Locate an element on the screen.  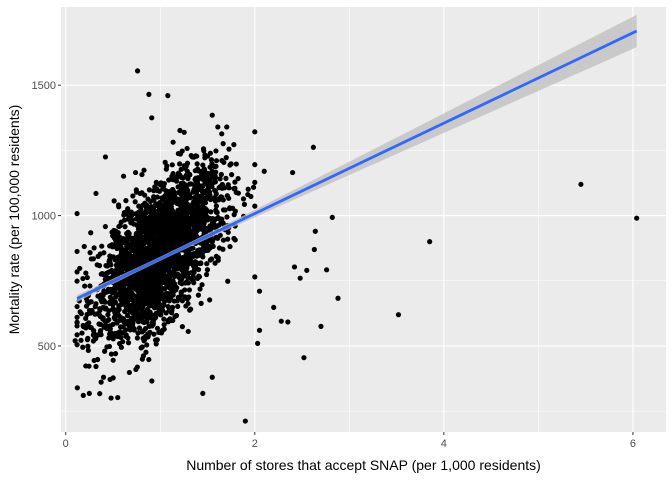
y-tick-label: 1000 is located at coordinates (44, 217).